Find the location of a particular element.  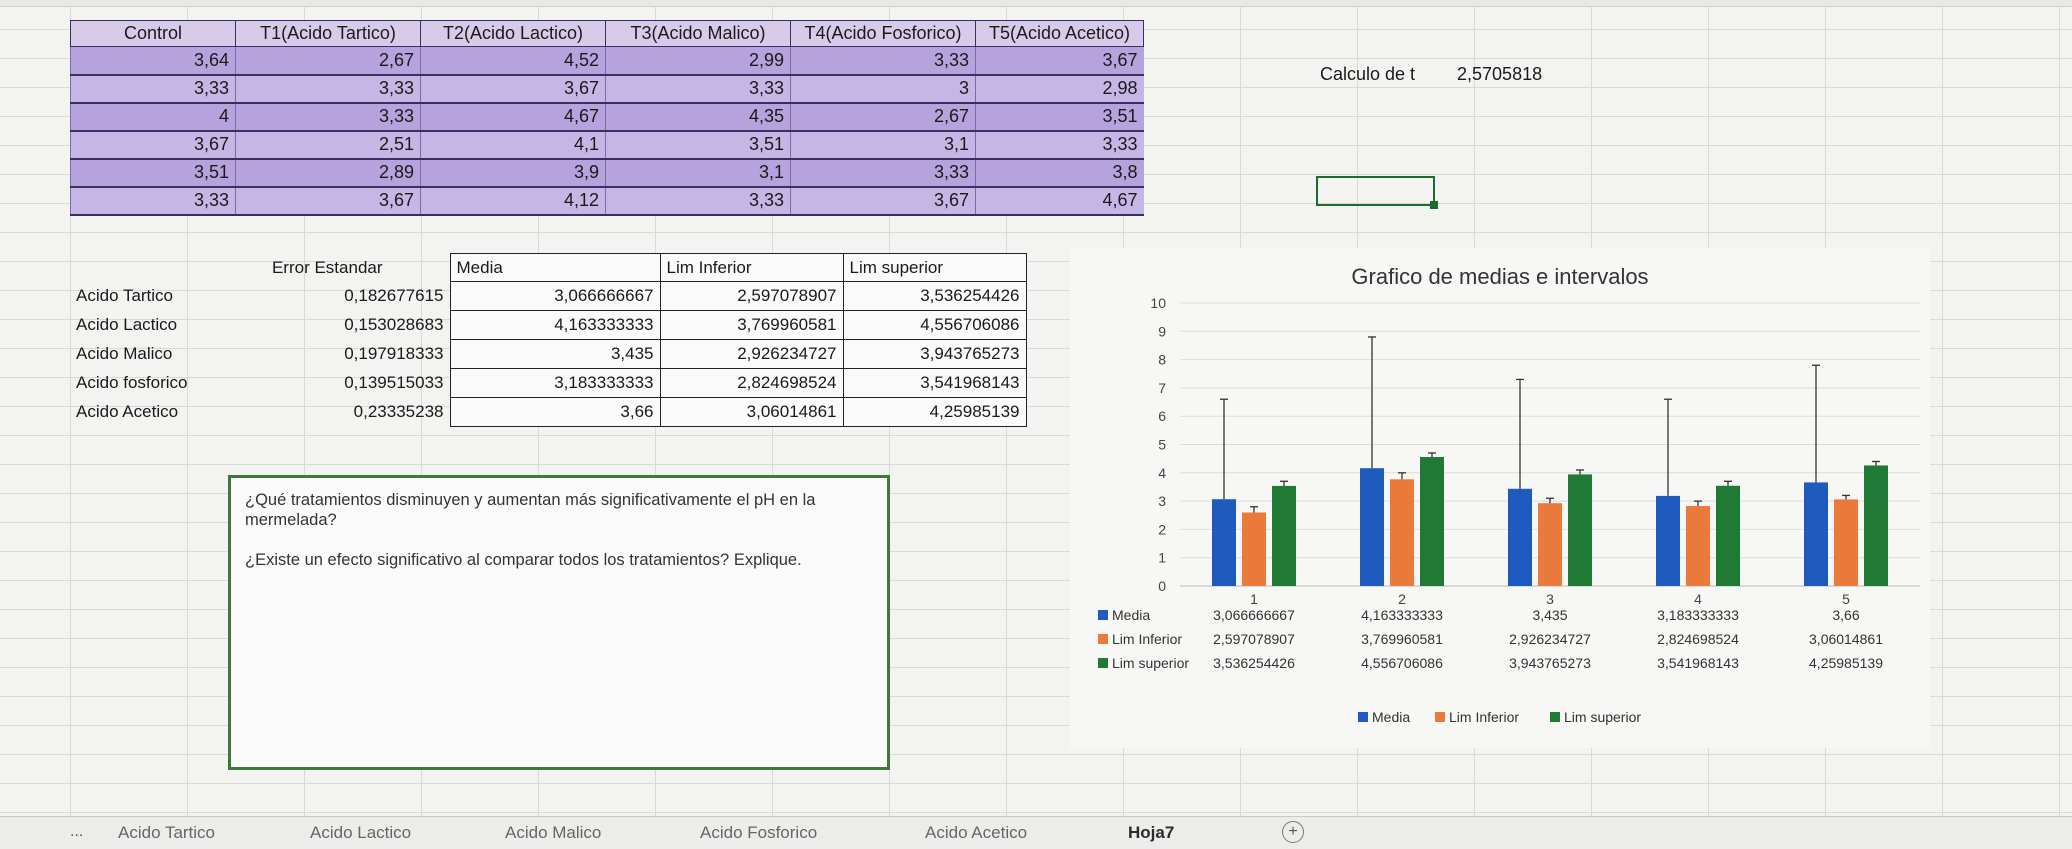

summary-cell: 3,435 is located at coordinates (555, 354).